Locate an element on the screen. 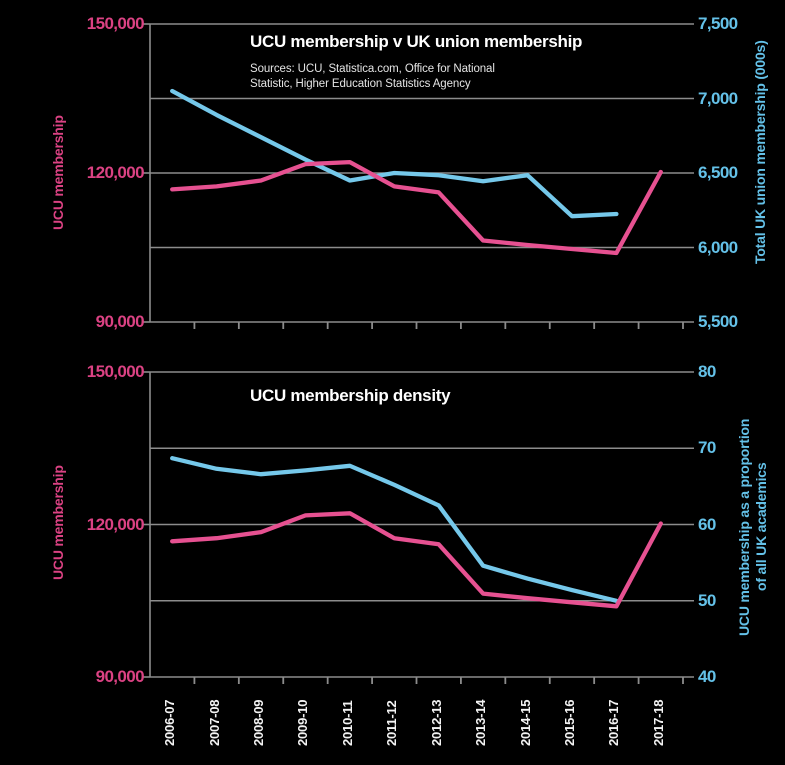 The height and width of the screenshot is (765, 785). x-axis-tick-label: 2015-16 is located at coordinates (569, 723).